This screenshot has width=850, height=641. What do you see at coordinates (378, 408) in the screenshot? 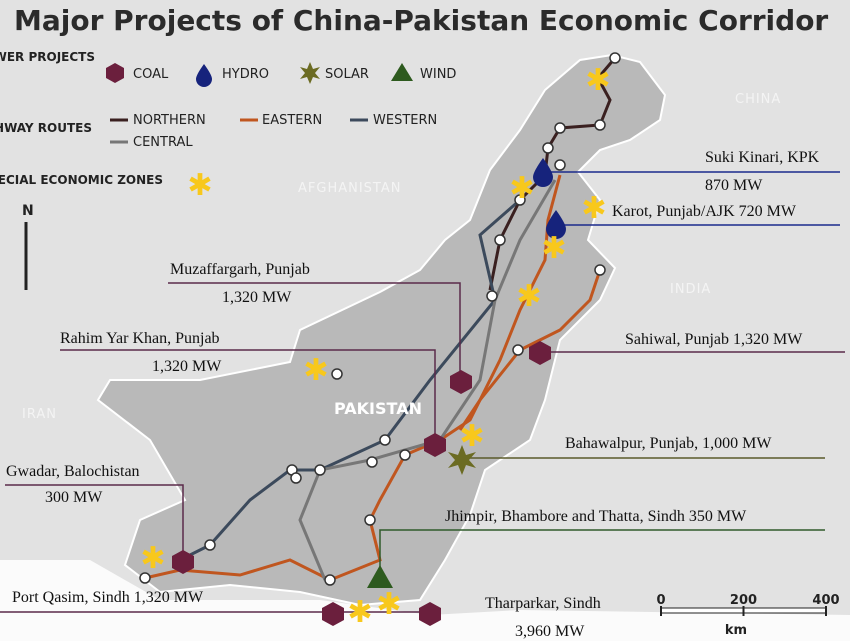
I see `country-label: PAKISTAN` at bounding box center [378, 408].